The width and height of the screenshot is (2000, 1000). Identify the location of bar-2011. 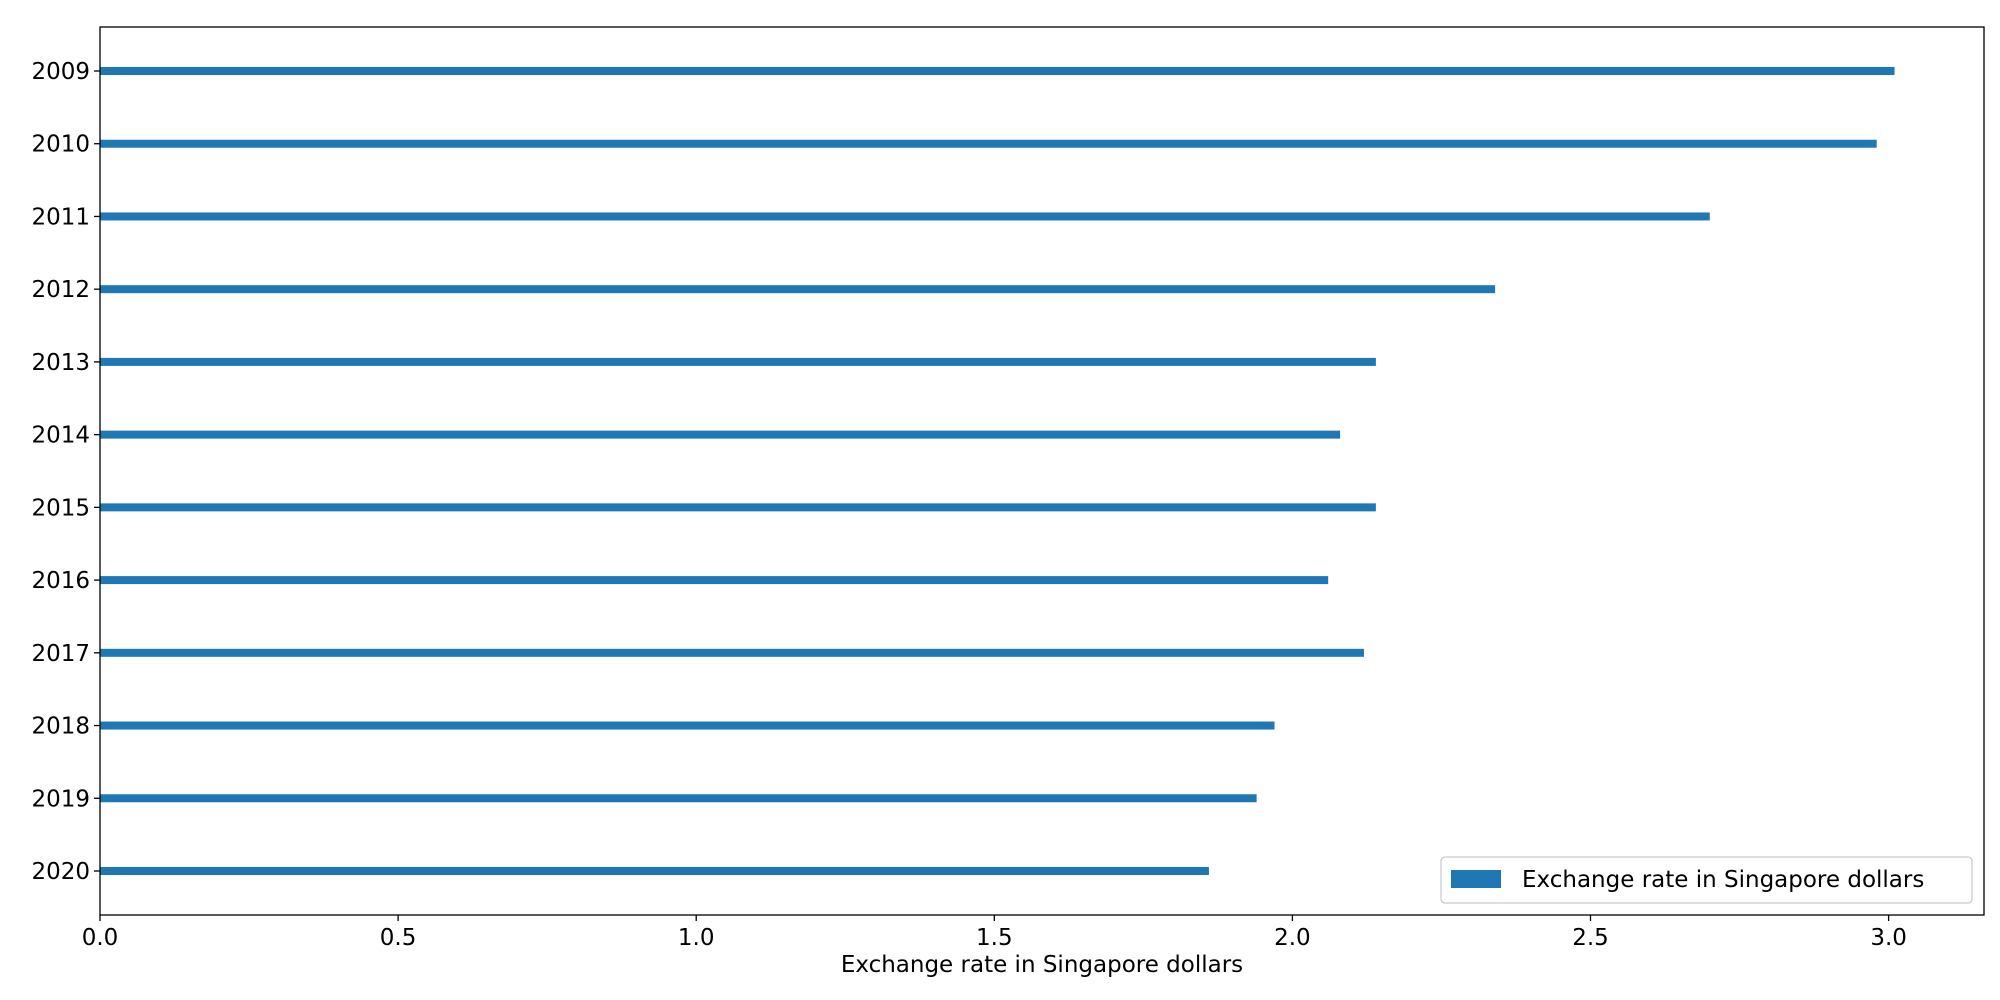
(905, 216).